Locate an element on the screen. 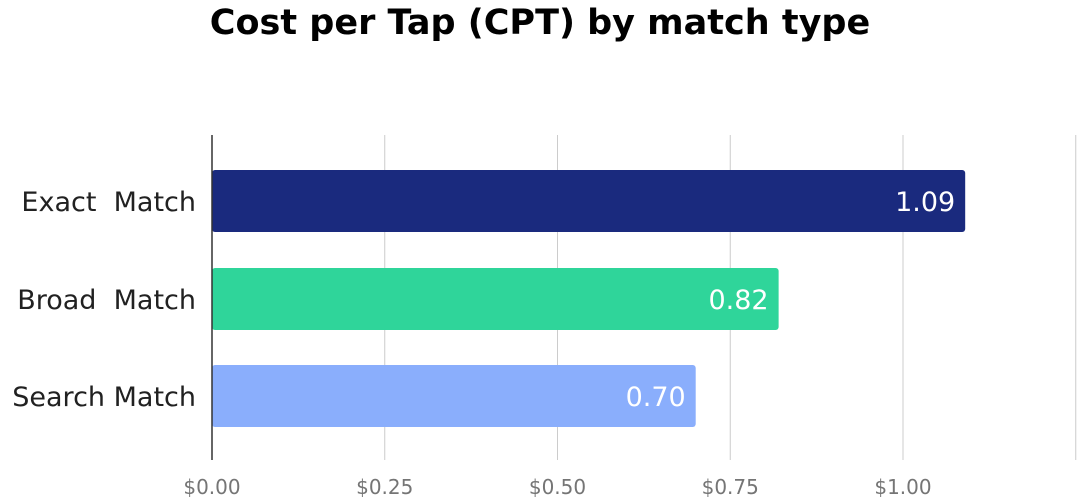 The image size is (1080, 497). category-label: Broad Match is located at coordinates (106, 300).